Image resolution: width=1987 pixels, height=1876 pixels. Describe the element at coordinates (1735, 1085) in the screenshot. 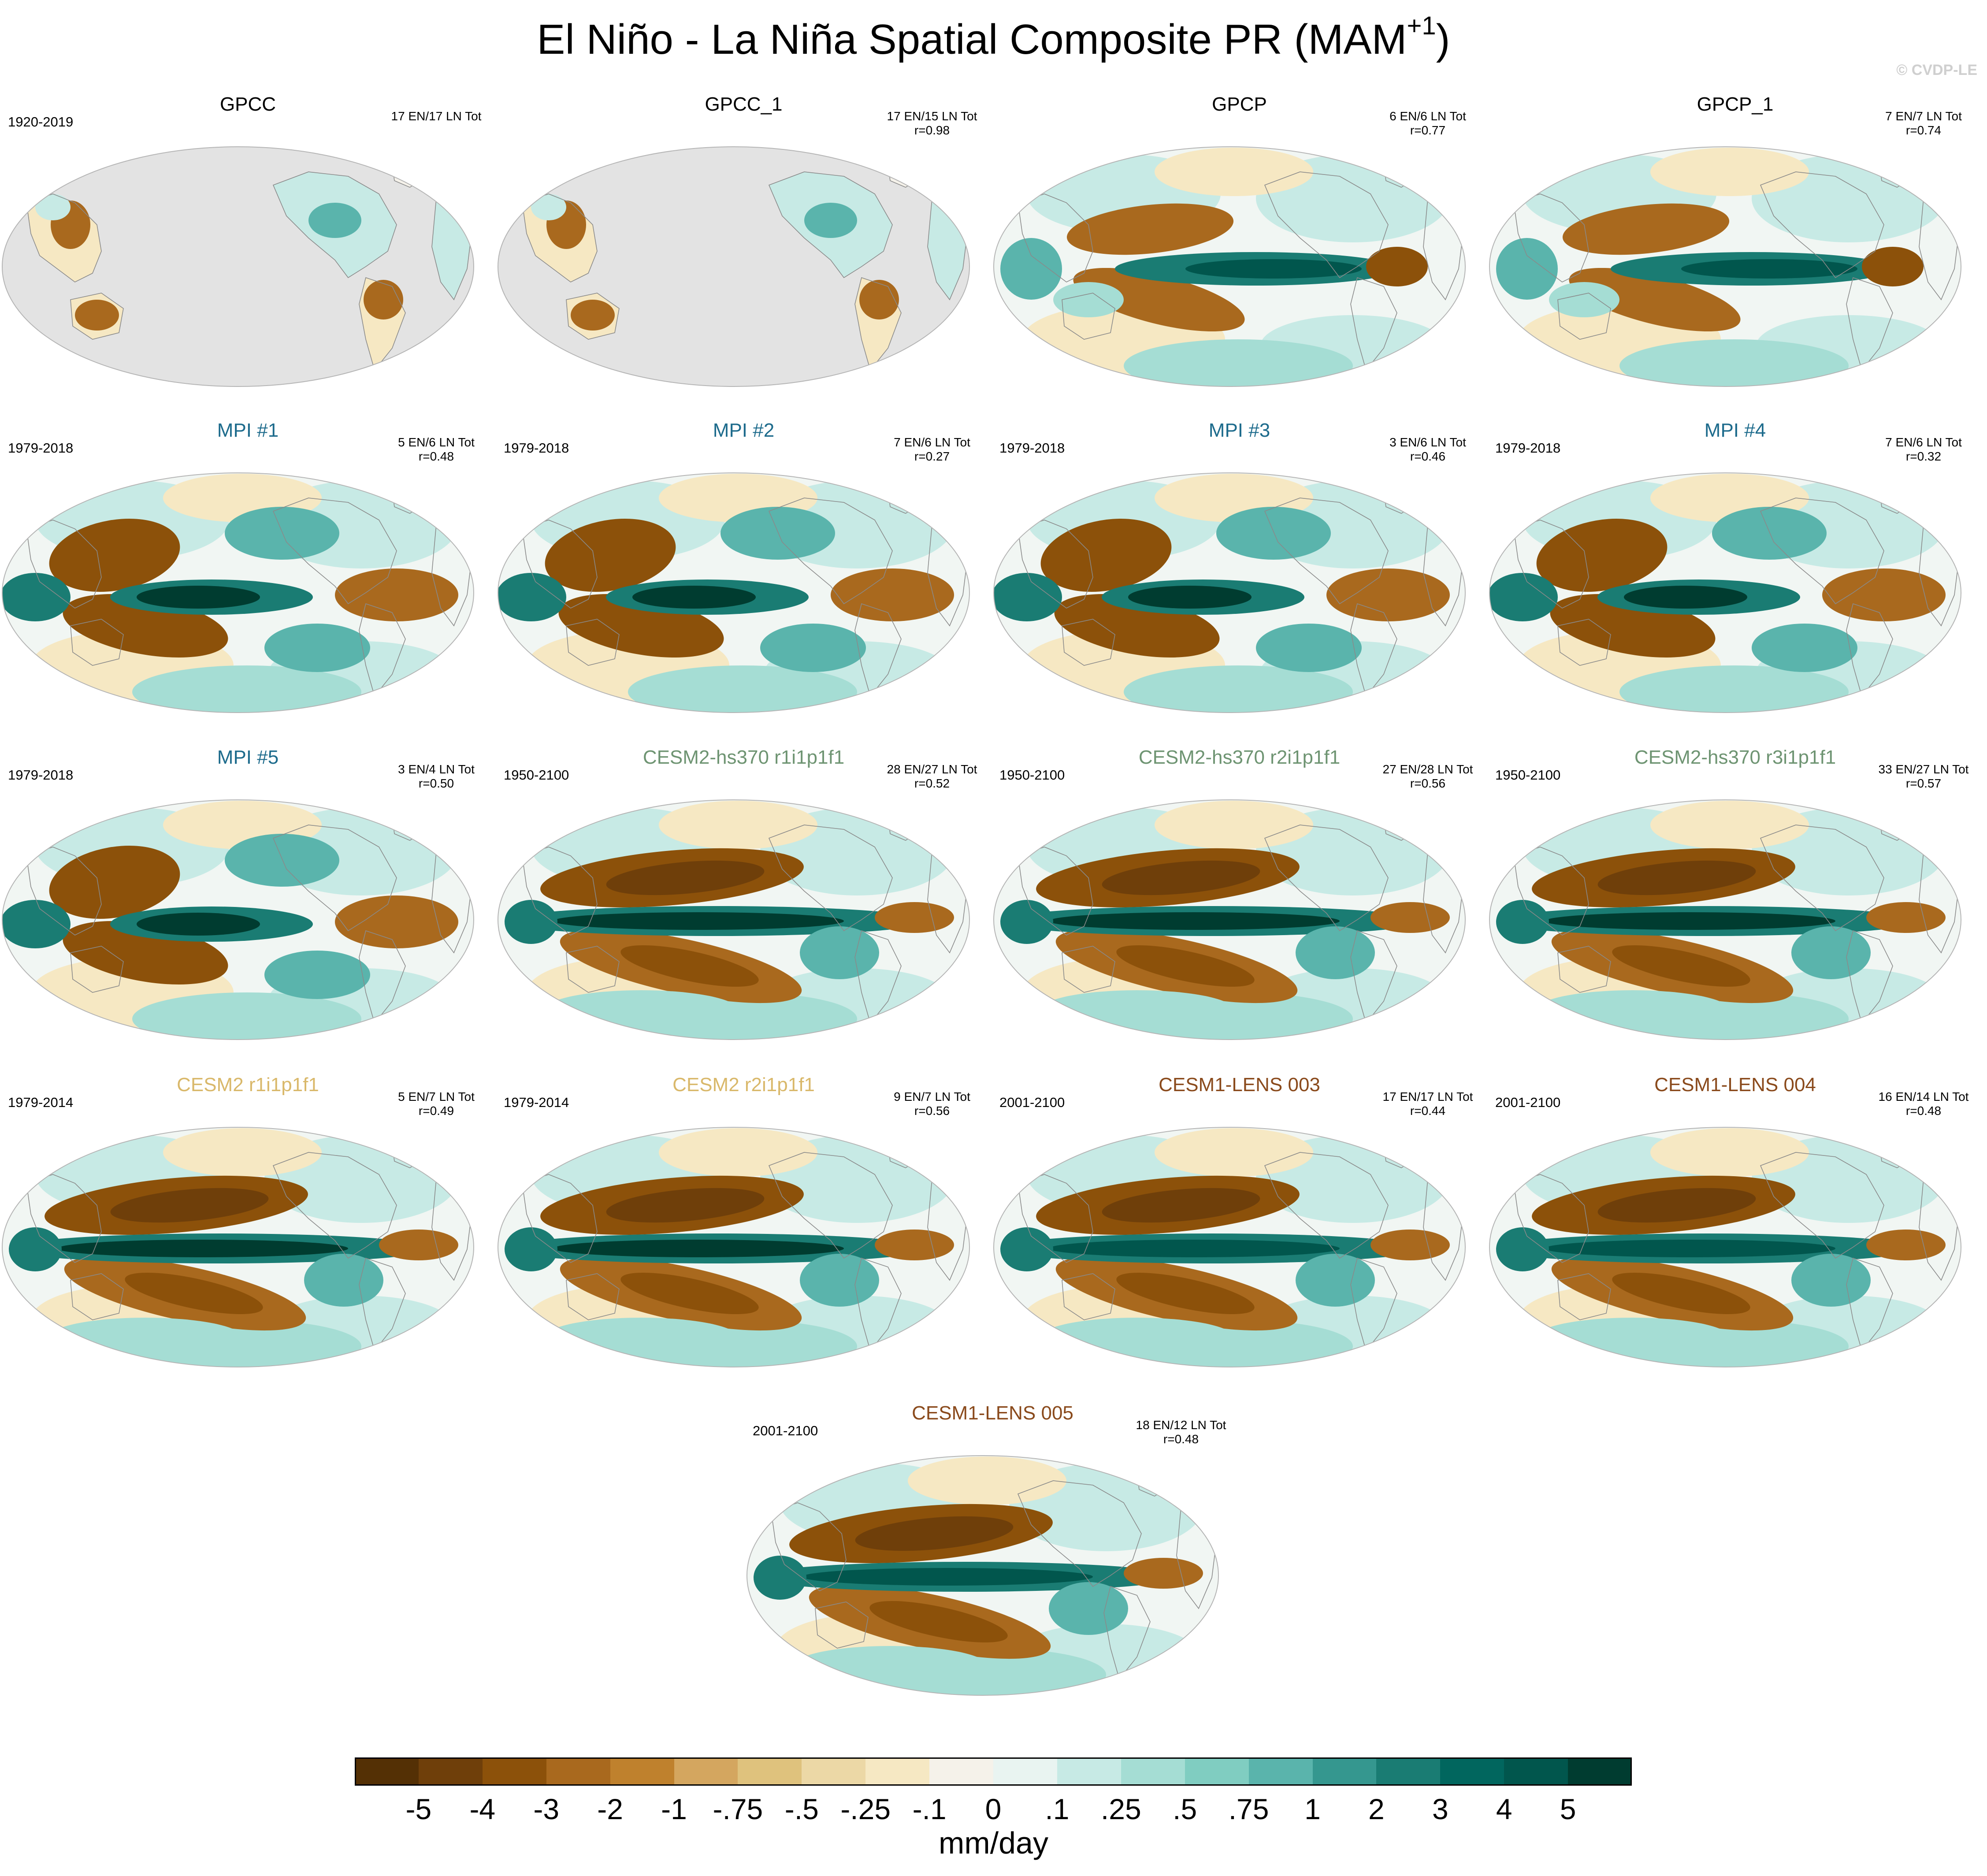

I see `panel-title: CESM1-LENS 004` at that location.